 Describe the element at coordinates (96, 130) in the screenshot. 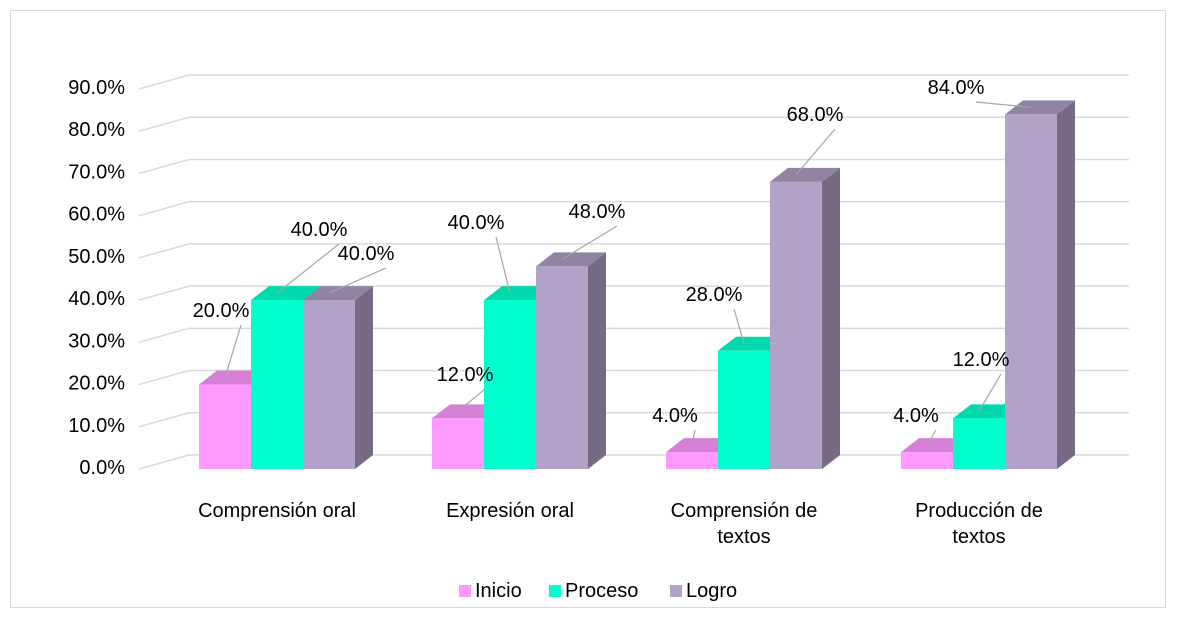

I see `y-tick-label: 80.0%` at that location.